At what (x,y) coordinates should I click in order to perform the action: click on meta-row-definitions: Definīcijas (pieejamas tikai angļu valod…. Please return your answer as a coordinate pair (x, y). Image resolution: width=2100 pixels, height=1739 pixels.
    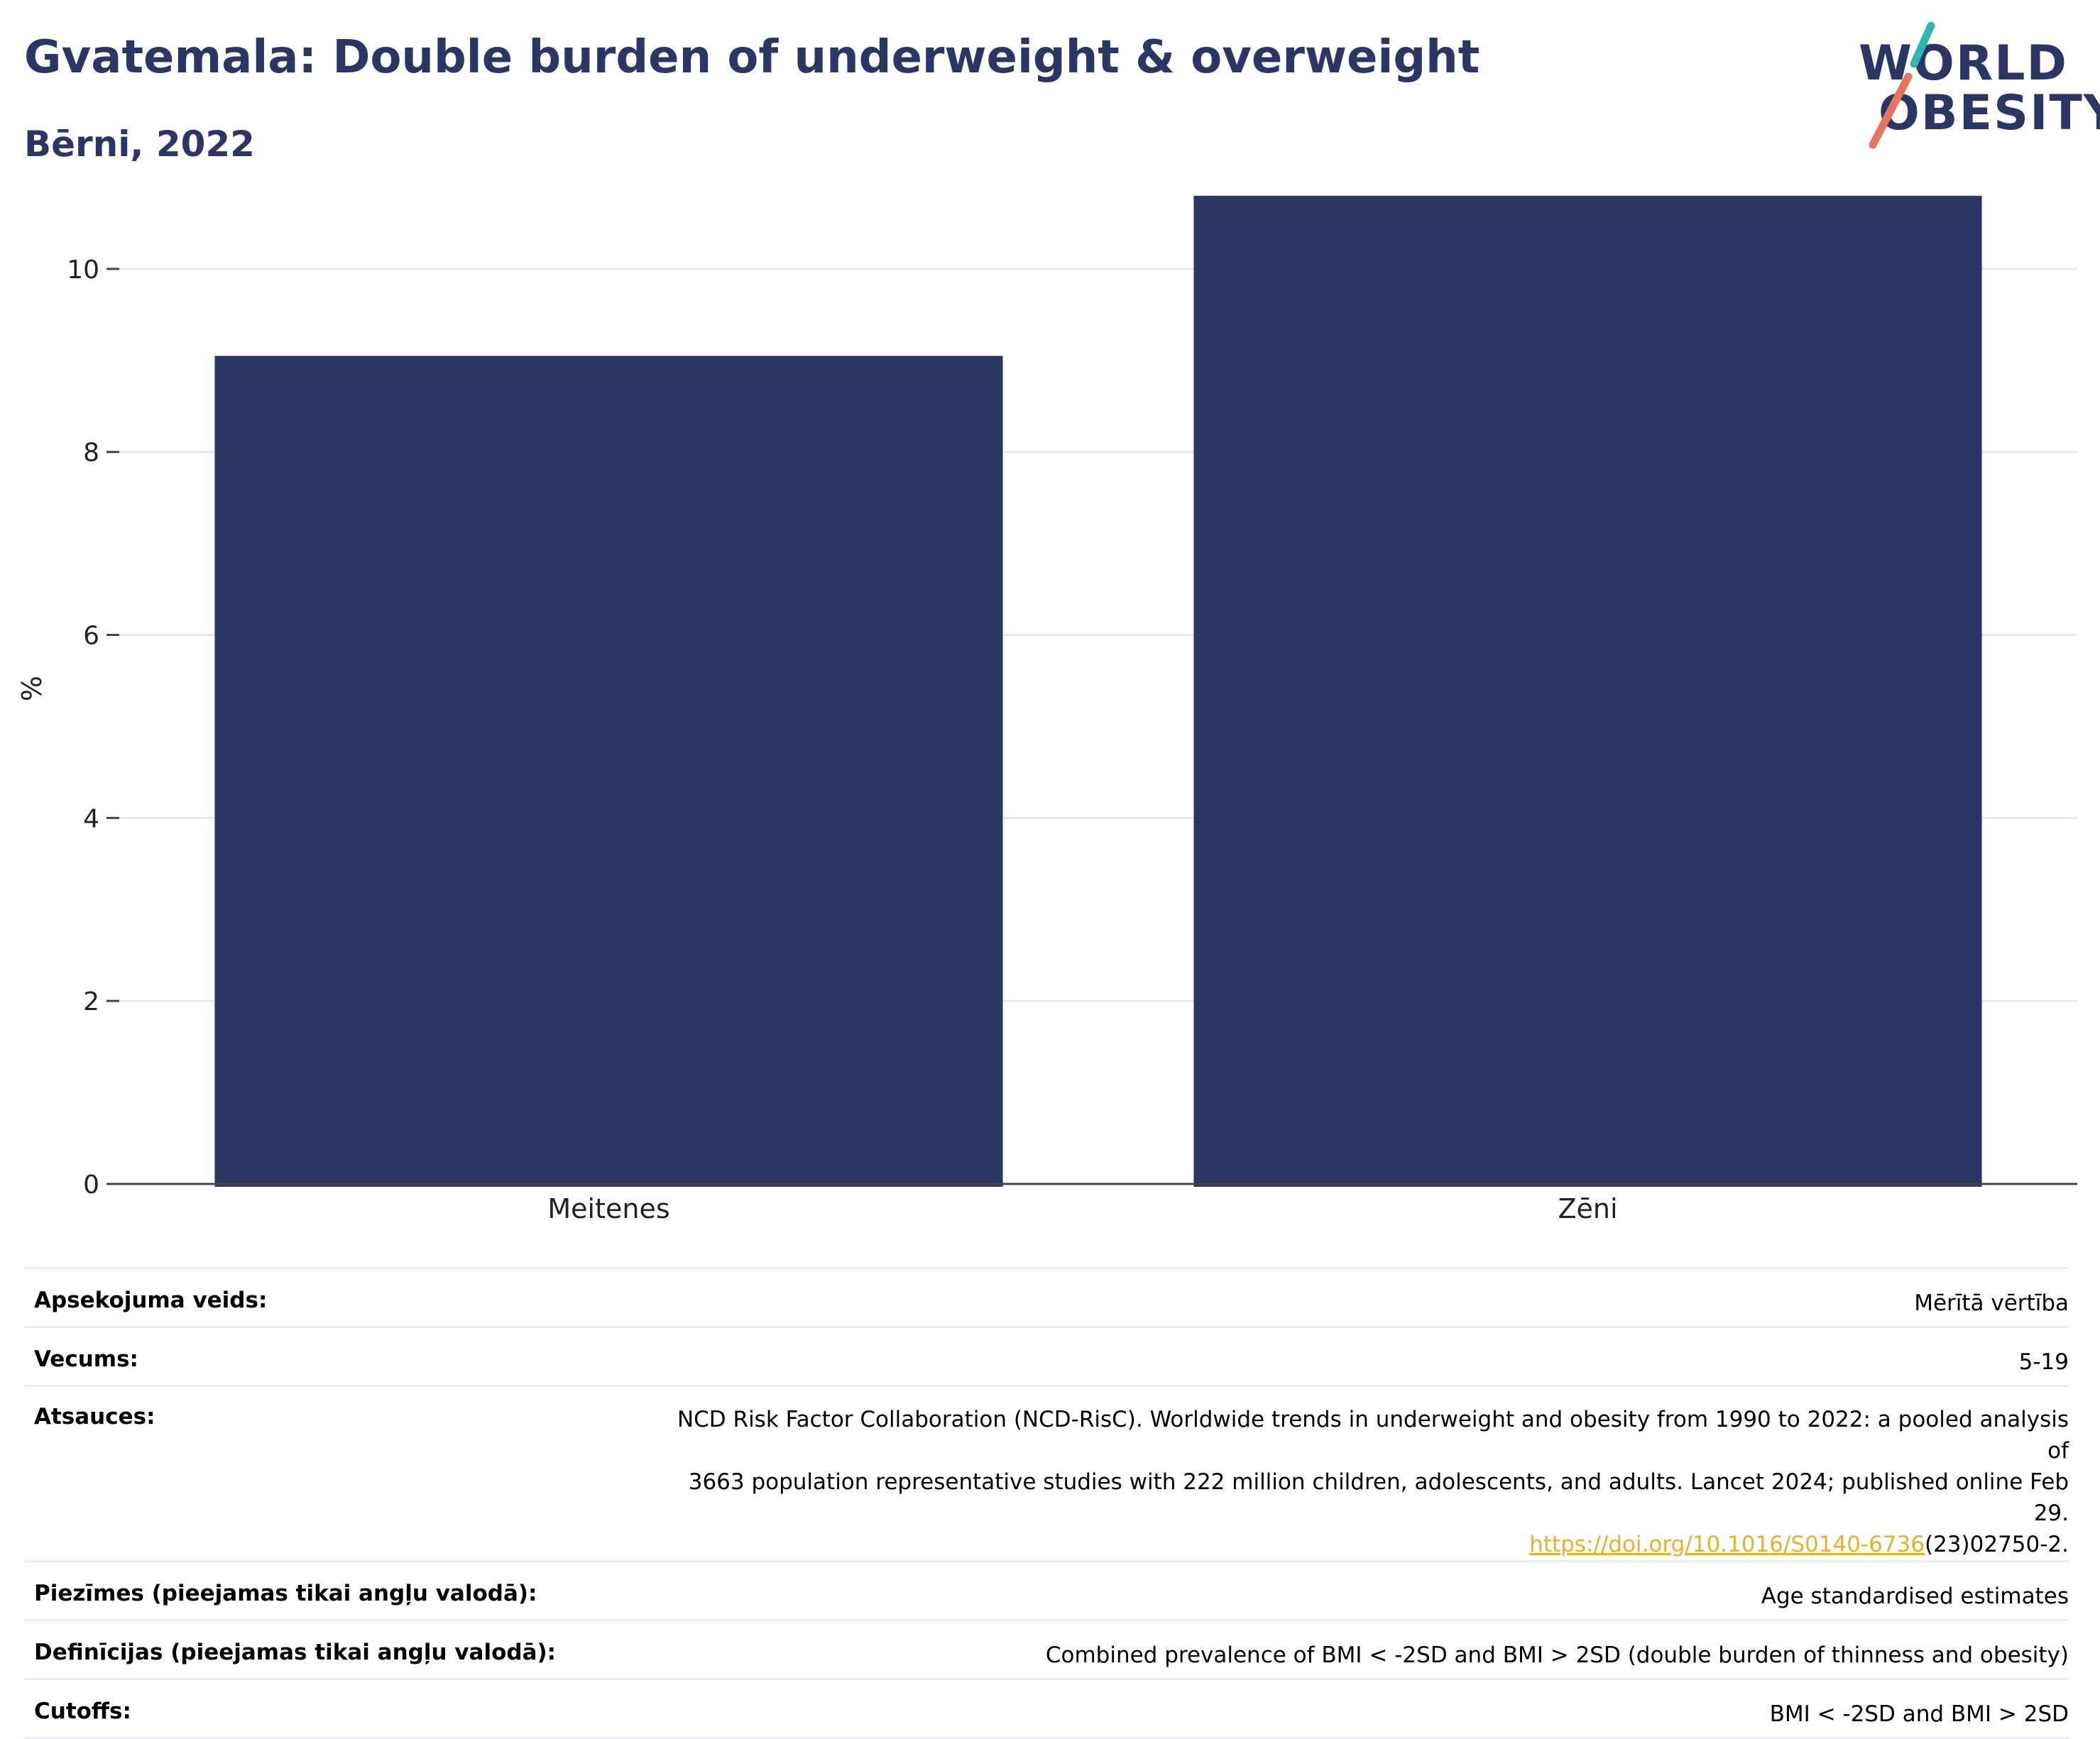
    Looking at the image, I should click on (1046, 1649).